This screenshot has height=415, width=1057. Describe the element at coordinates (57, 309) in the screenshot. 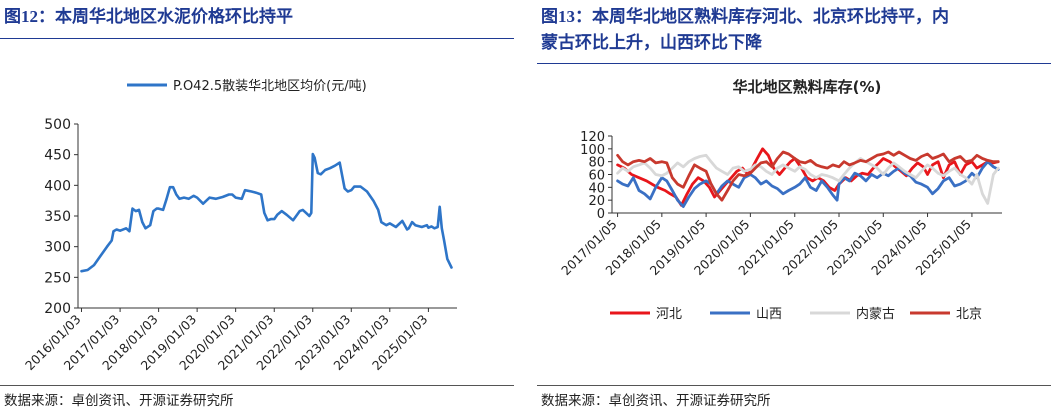

I see `y-tick-label: 200` at that location.